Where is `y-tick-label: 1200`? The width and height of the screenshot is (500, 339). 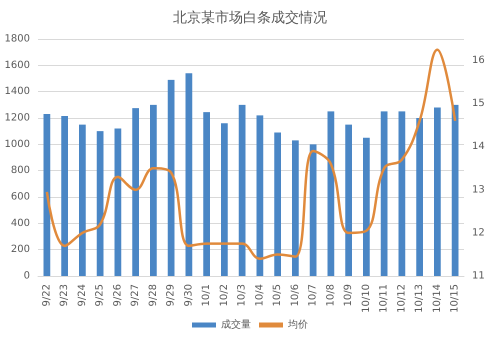 y-tick-label: 1200 is located at coordinates (17, 118).